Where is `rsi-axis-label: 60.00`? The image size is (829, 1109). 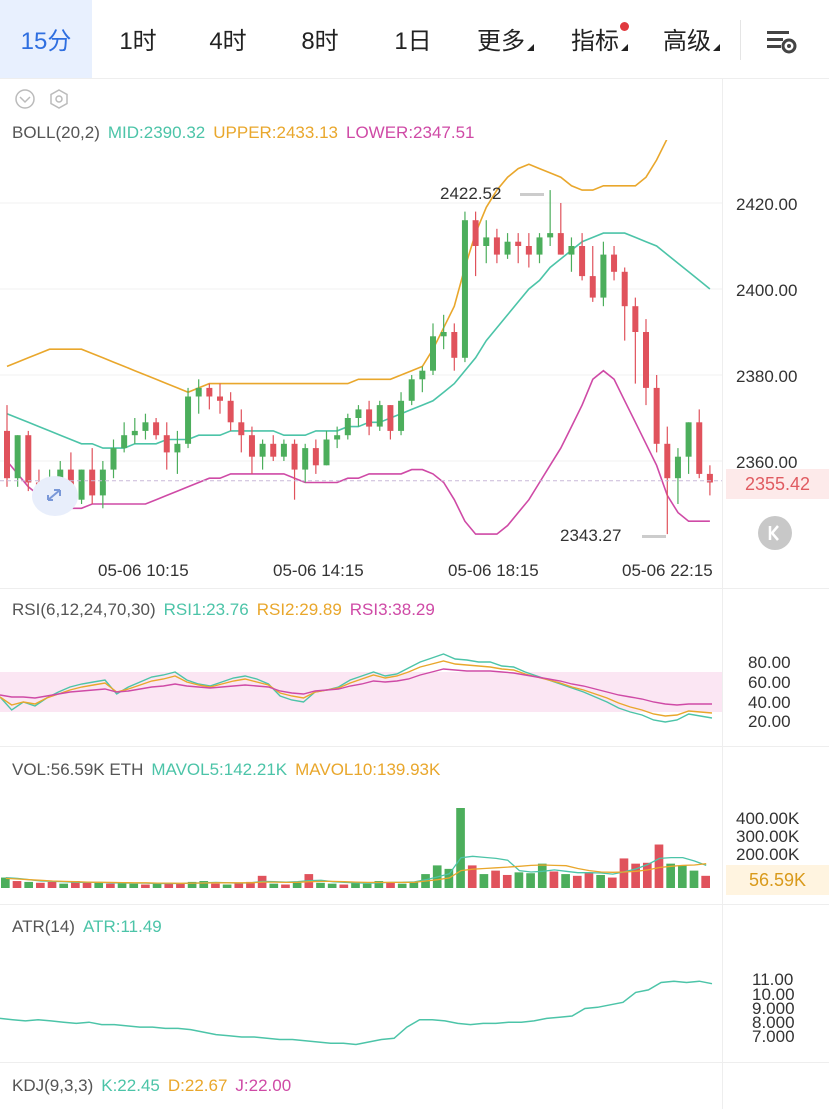 rsi-axis-label: 60.00 is located at coordinates (769, 682).